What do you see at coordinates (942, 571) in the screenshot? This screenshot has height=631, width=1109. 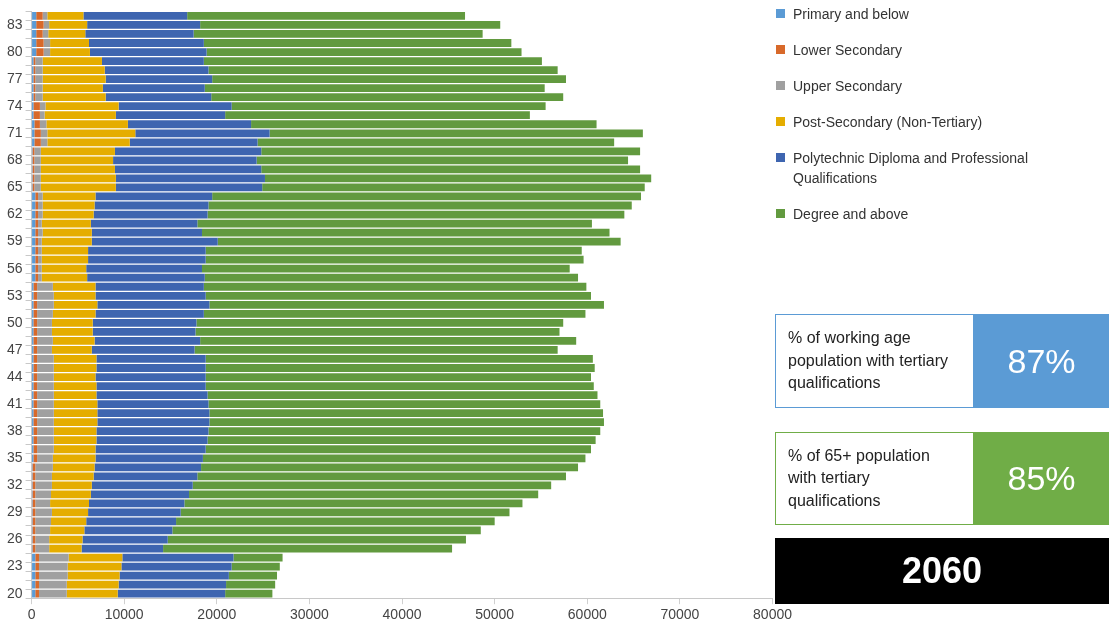 I see `text-card: 2060` at bounding box center [942, 571].